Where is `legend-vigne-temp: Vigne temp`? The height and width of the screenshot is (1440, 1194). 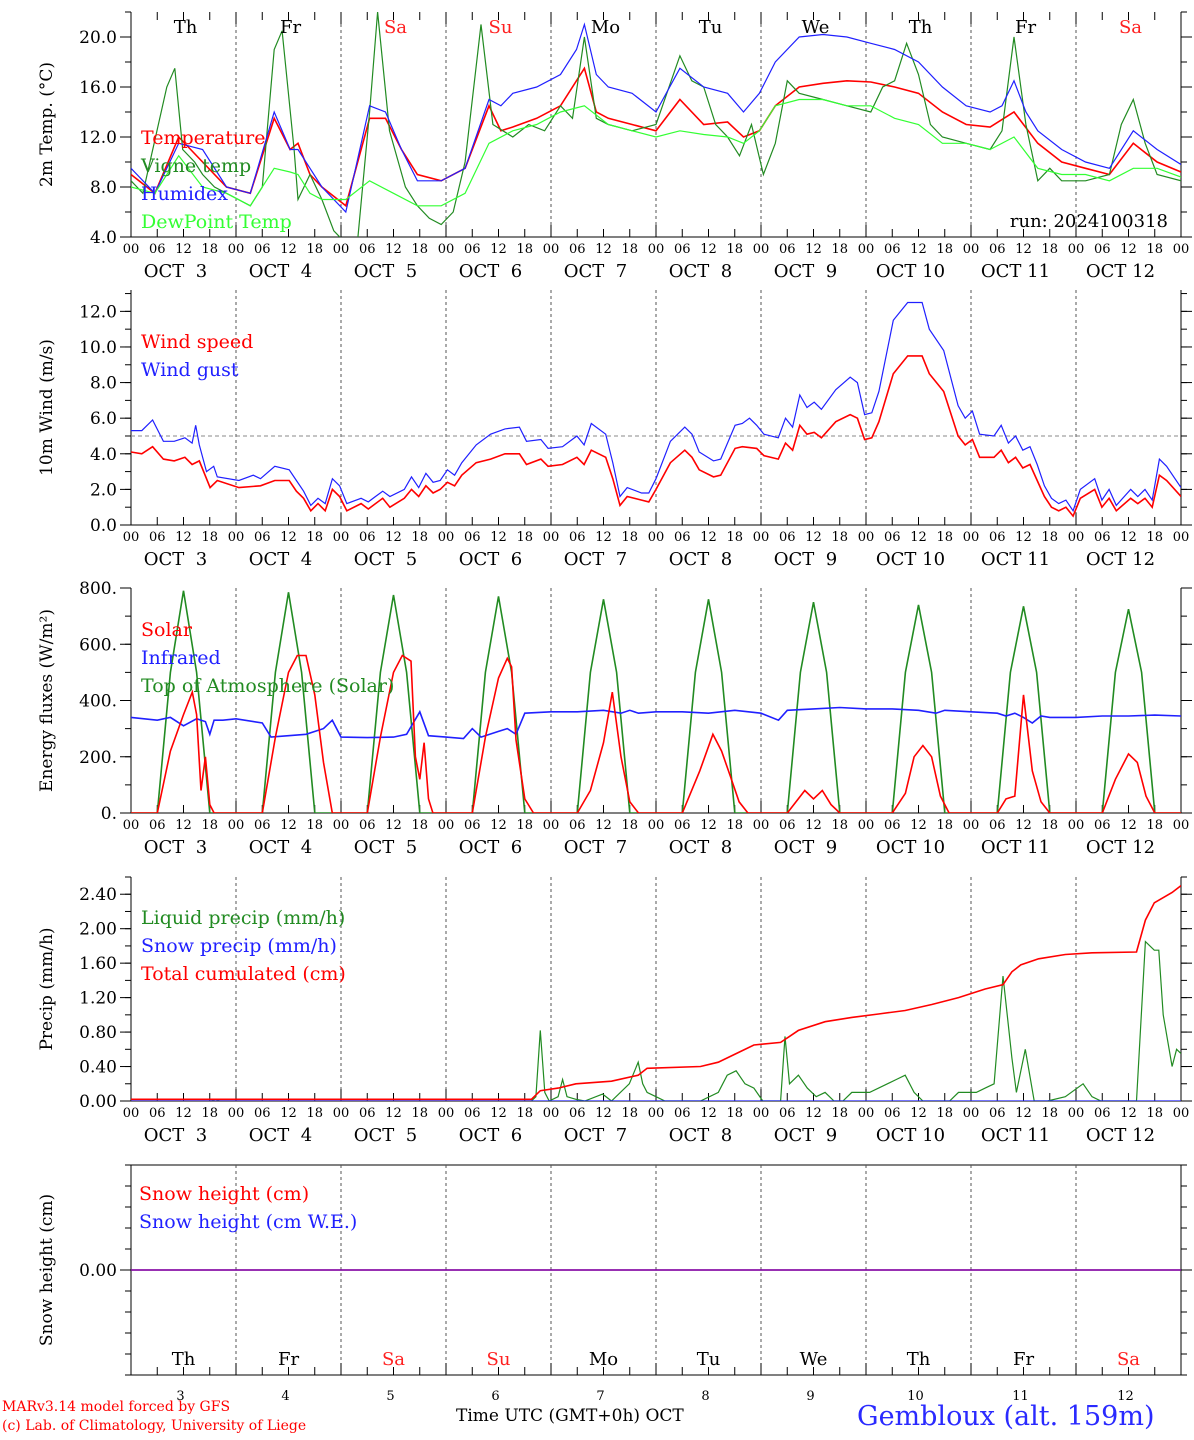
legend-vigne-temp: Vigne temp is located at coordinates (195, 166).